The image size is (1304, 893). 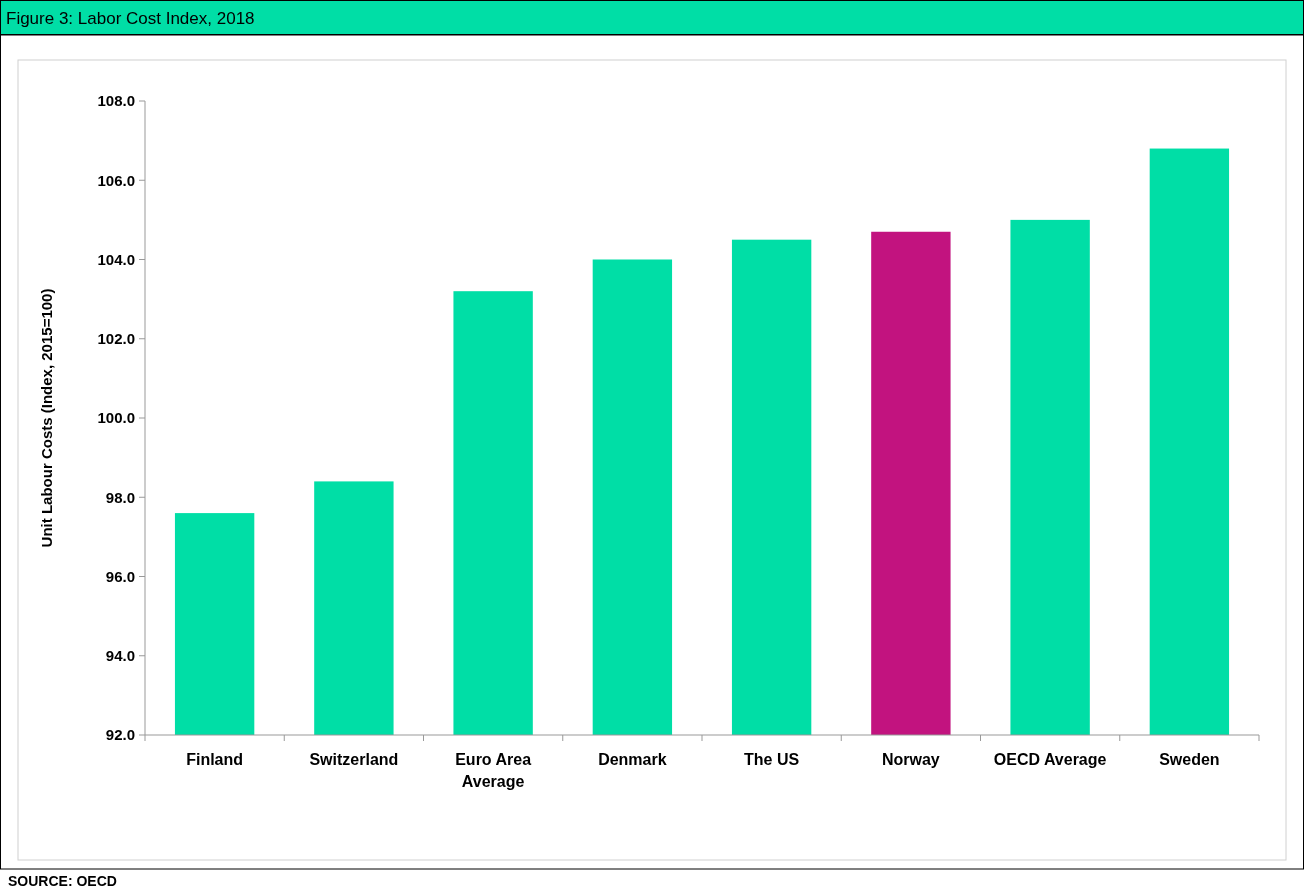 What do you see at coordinates (910, 759) in the screenshot?
I see `x-tick-label: Norway` at bounding box center [910, 759].